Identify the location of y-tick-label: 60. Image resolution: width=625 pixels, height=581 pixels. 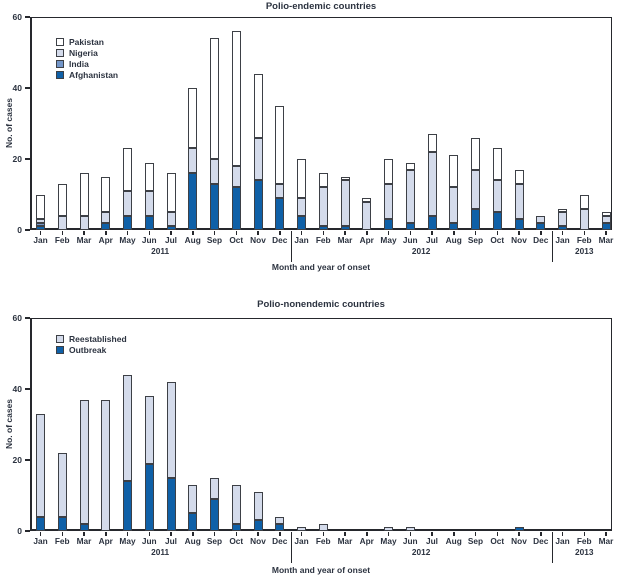
(17, 17).